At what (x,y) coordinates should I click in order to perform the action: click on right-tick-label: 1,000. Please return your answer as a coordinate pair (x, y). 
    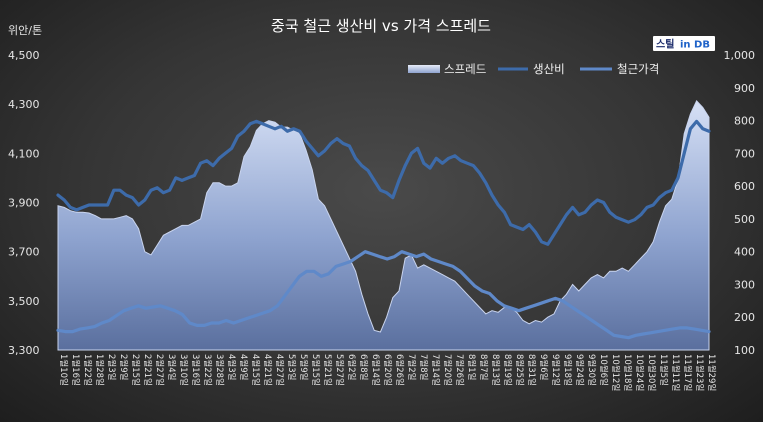
    Looking at the image, I should click on (740, 55).